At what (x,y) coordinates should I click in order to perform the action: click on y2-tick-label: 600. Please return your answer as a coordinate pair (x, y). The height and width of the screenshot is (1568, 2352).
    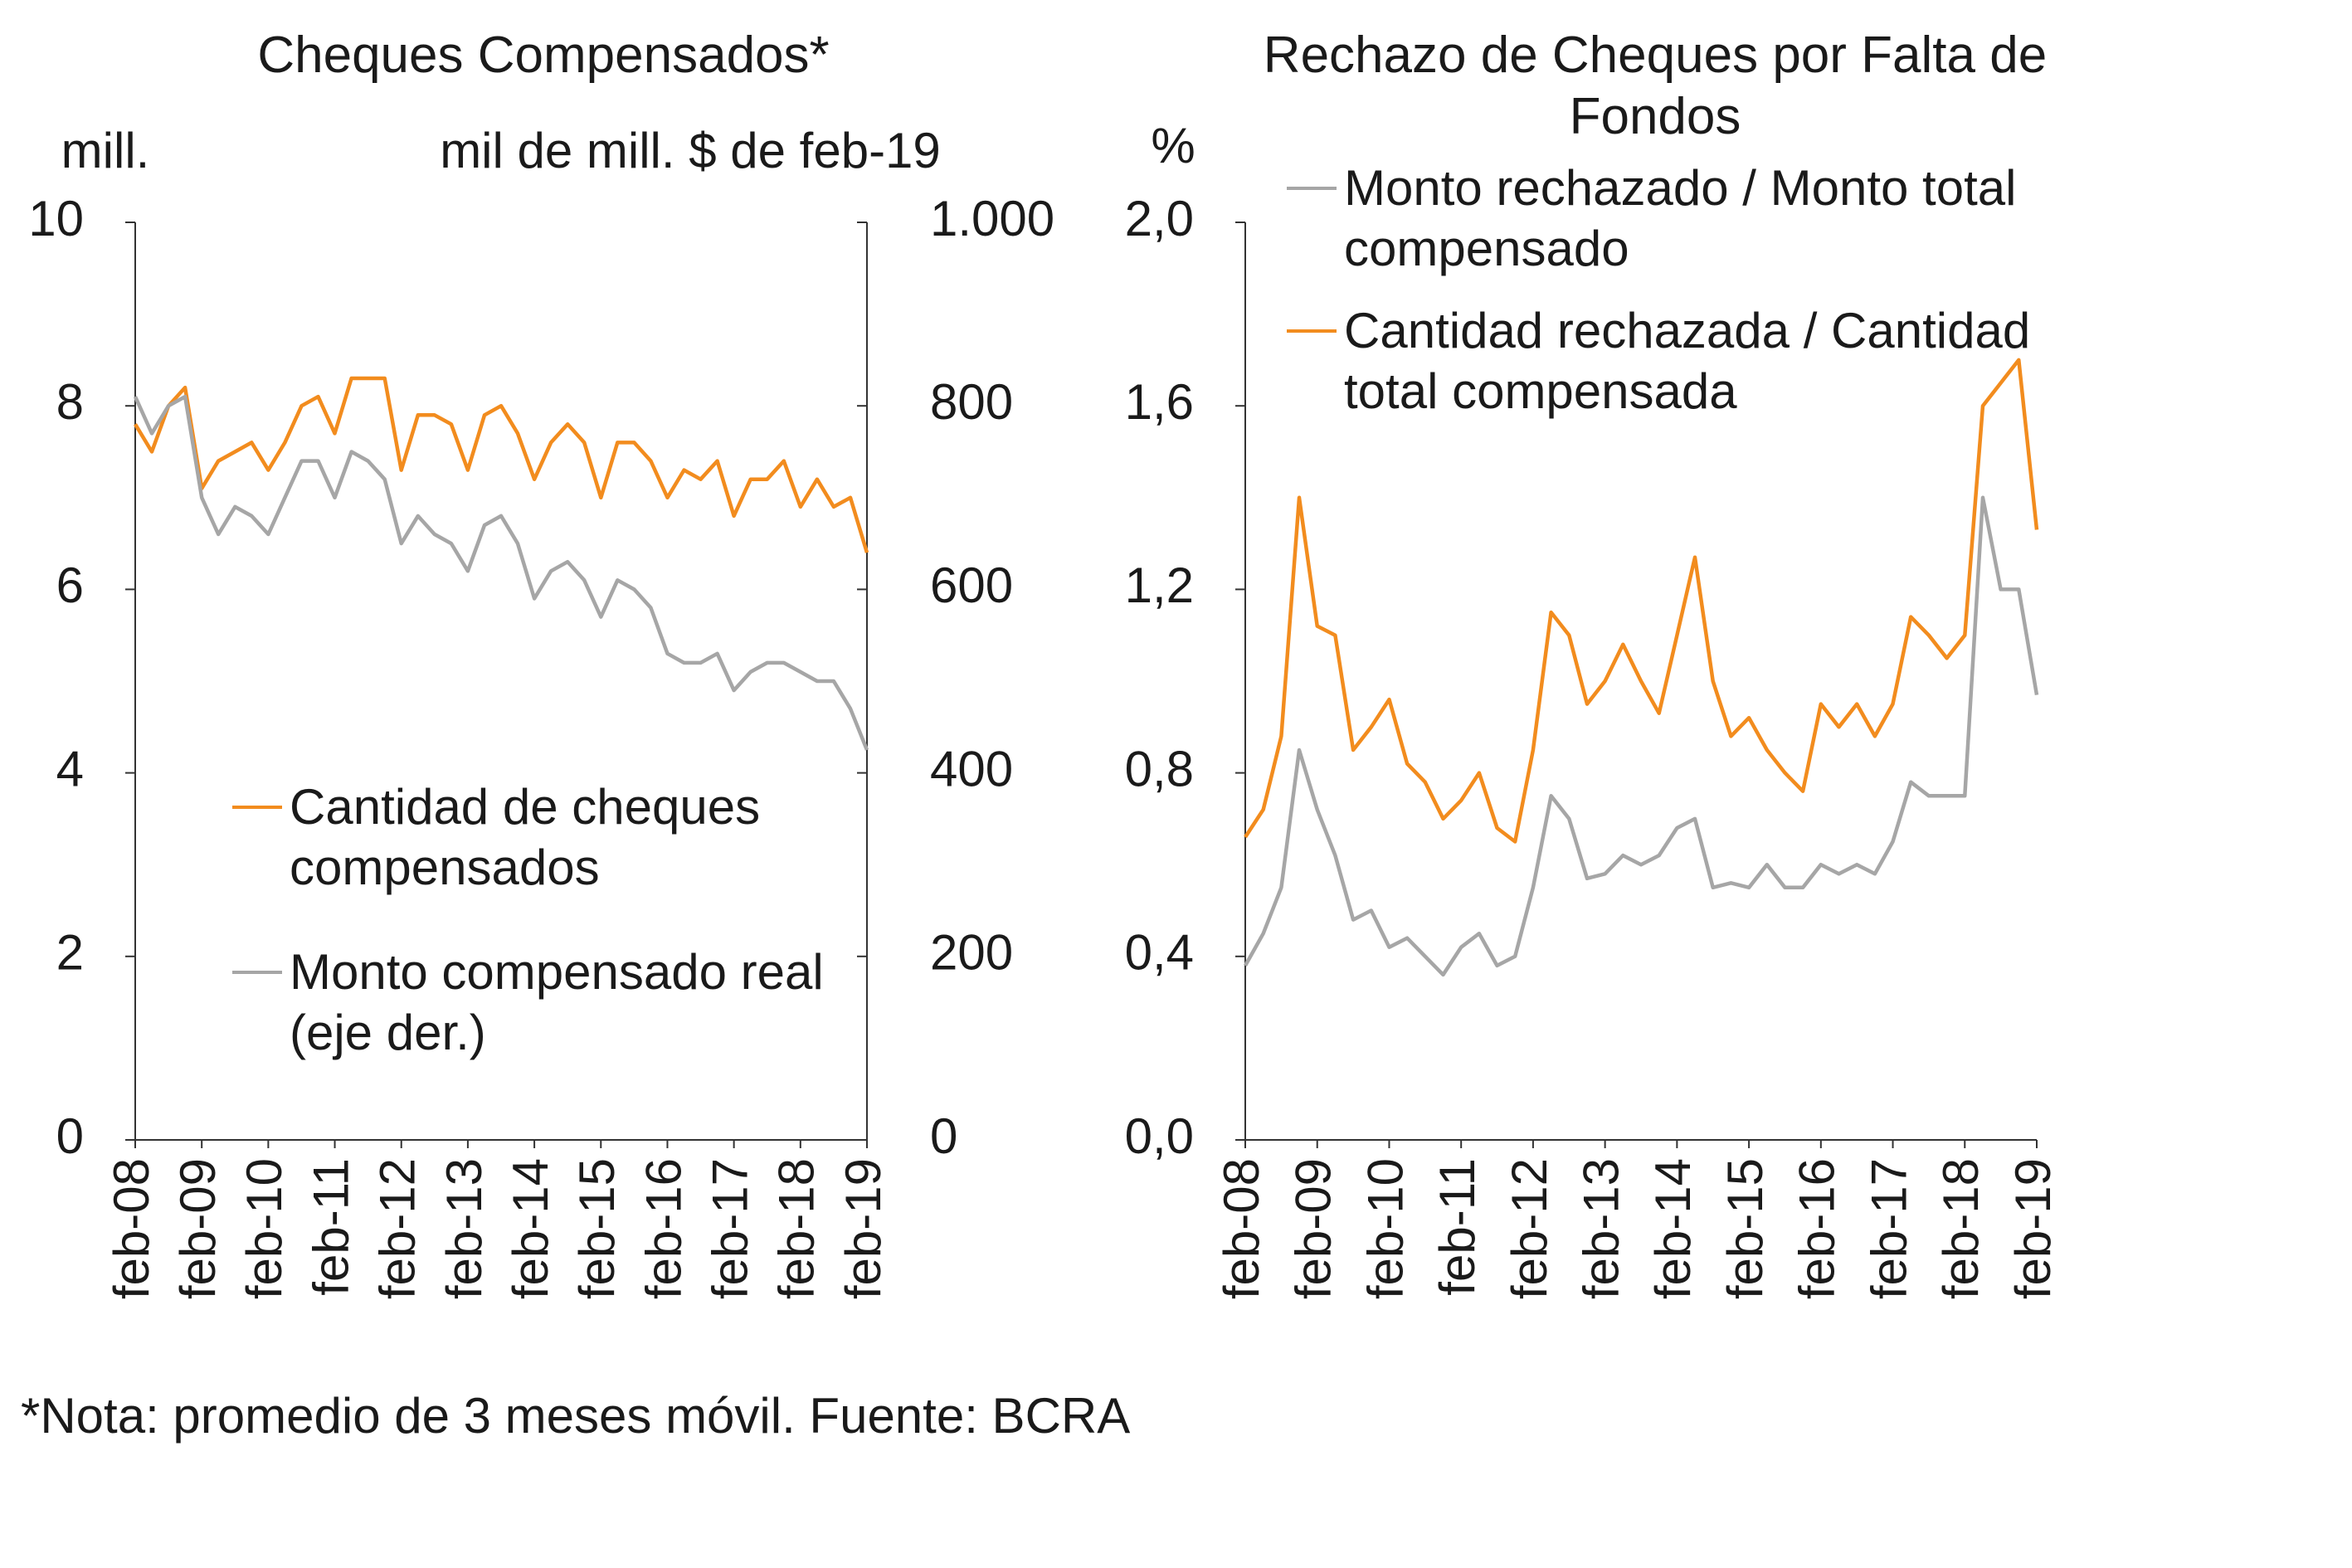
    Looking at the image, I should click on (971, 585).